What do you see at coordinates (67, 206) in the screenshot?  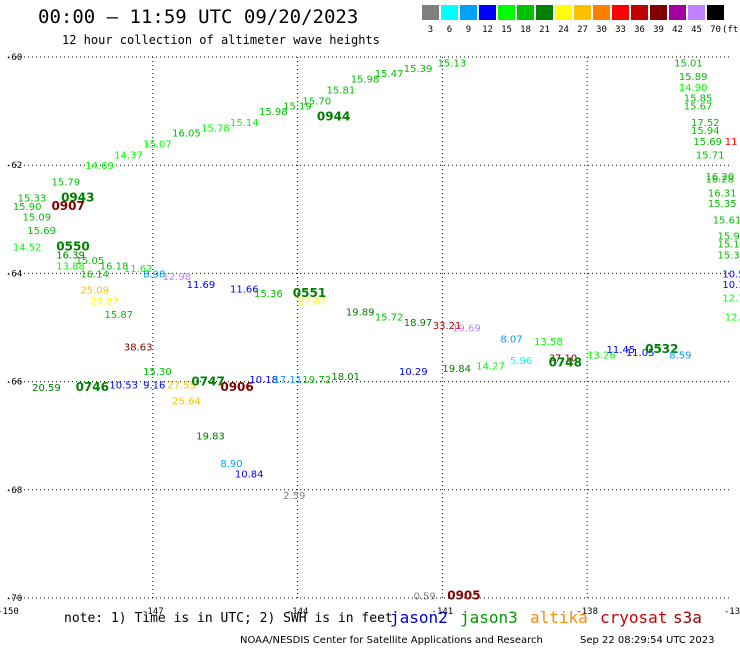 I see `pass-time-label: 0907` at bounding box center [67, 206].